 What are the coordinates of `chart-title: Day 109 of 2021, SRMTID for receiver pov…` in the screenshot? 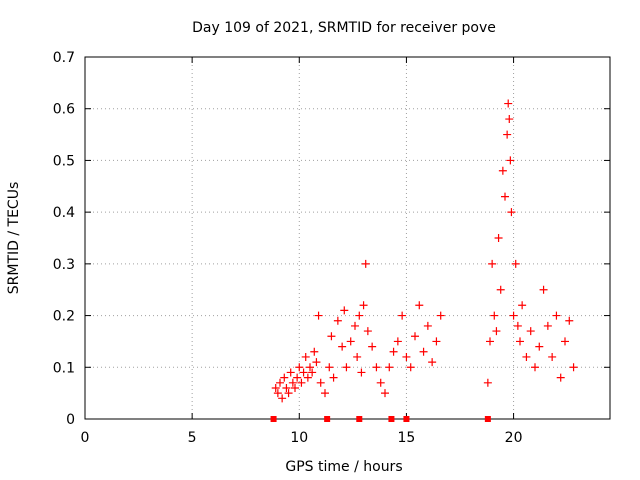 It's located at (344, 28).